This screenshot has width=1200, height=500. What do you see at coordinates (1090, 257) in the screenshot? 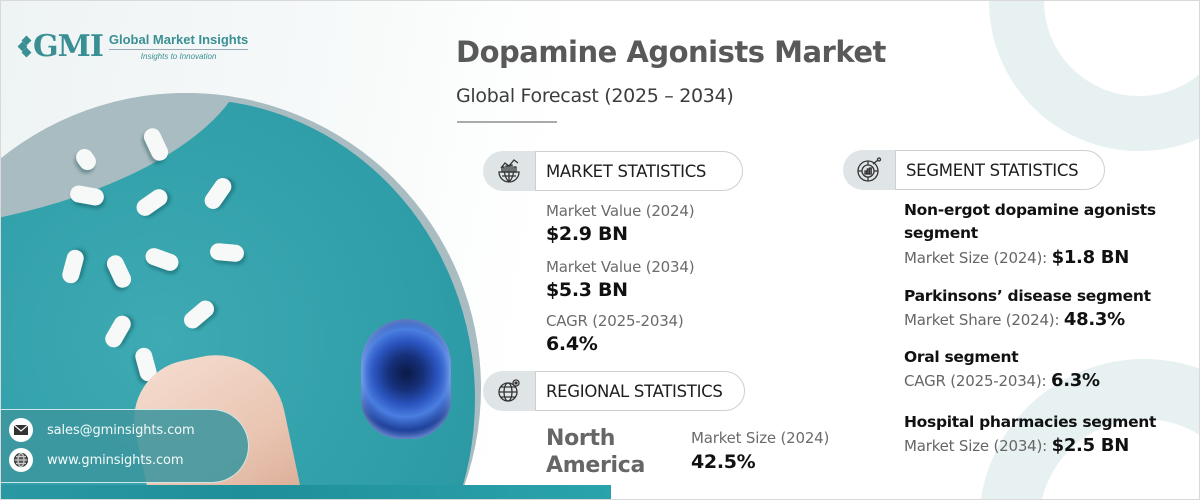
I see `segment-stat-value: $1.8 BN` at bounding box center [1090, 257].